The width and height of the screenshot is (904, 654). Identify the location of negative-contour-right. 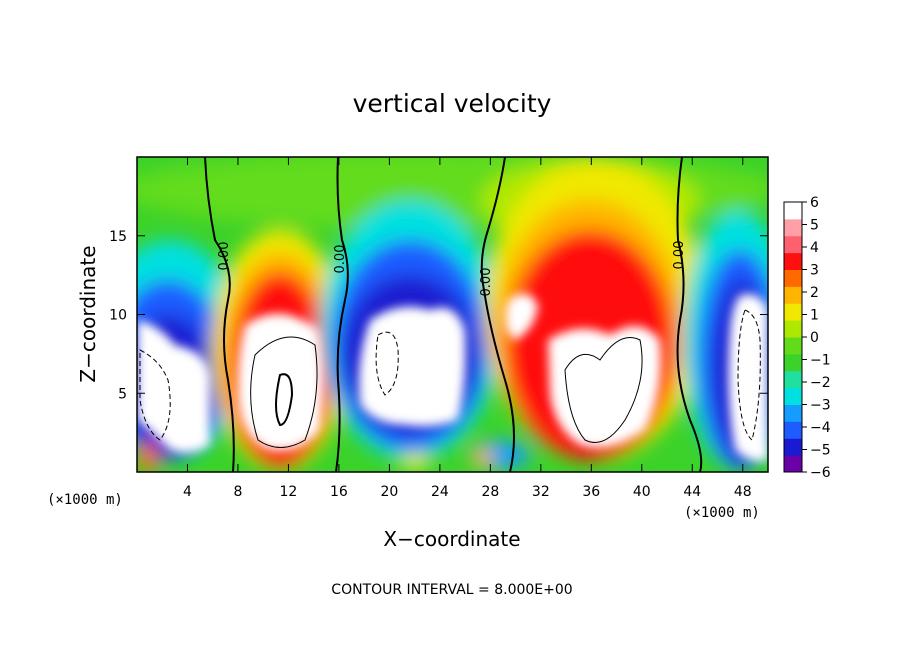
(749, 375).